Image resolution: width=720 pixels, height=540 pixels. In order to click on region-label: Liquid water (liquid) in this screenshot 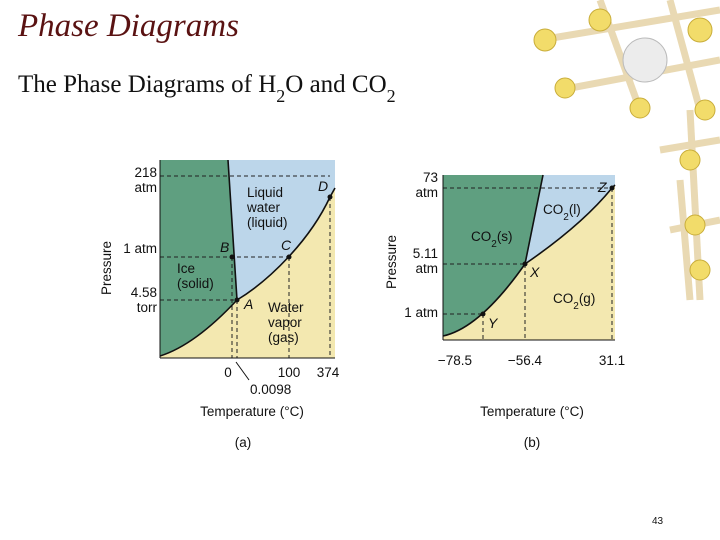, I will do `click(267, 207)`.